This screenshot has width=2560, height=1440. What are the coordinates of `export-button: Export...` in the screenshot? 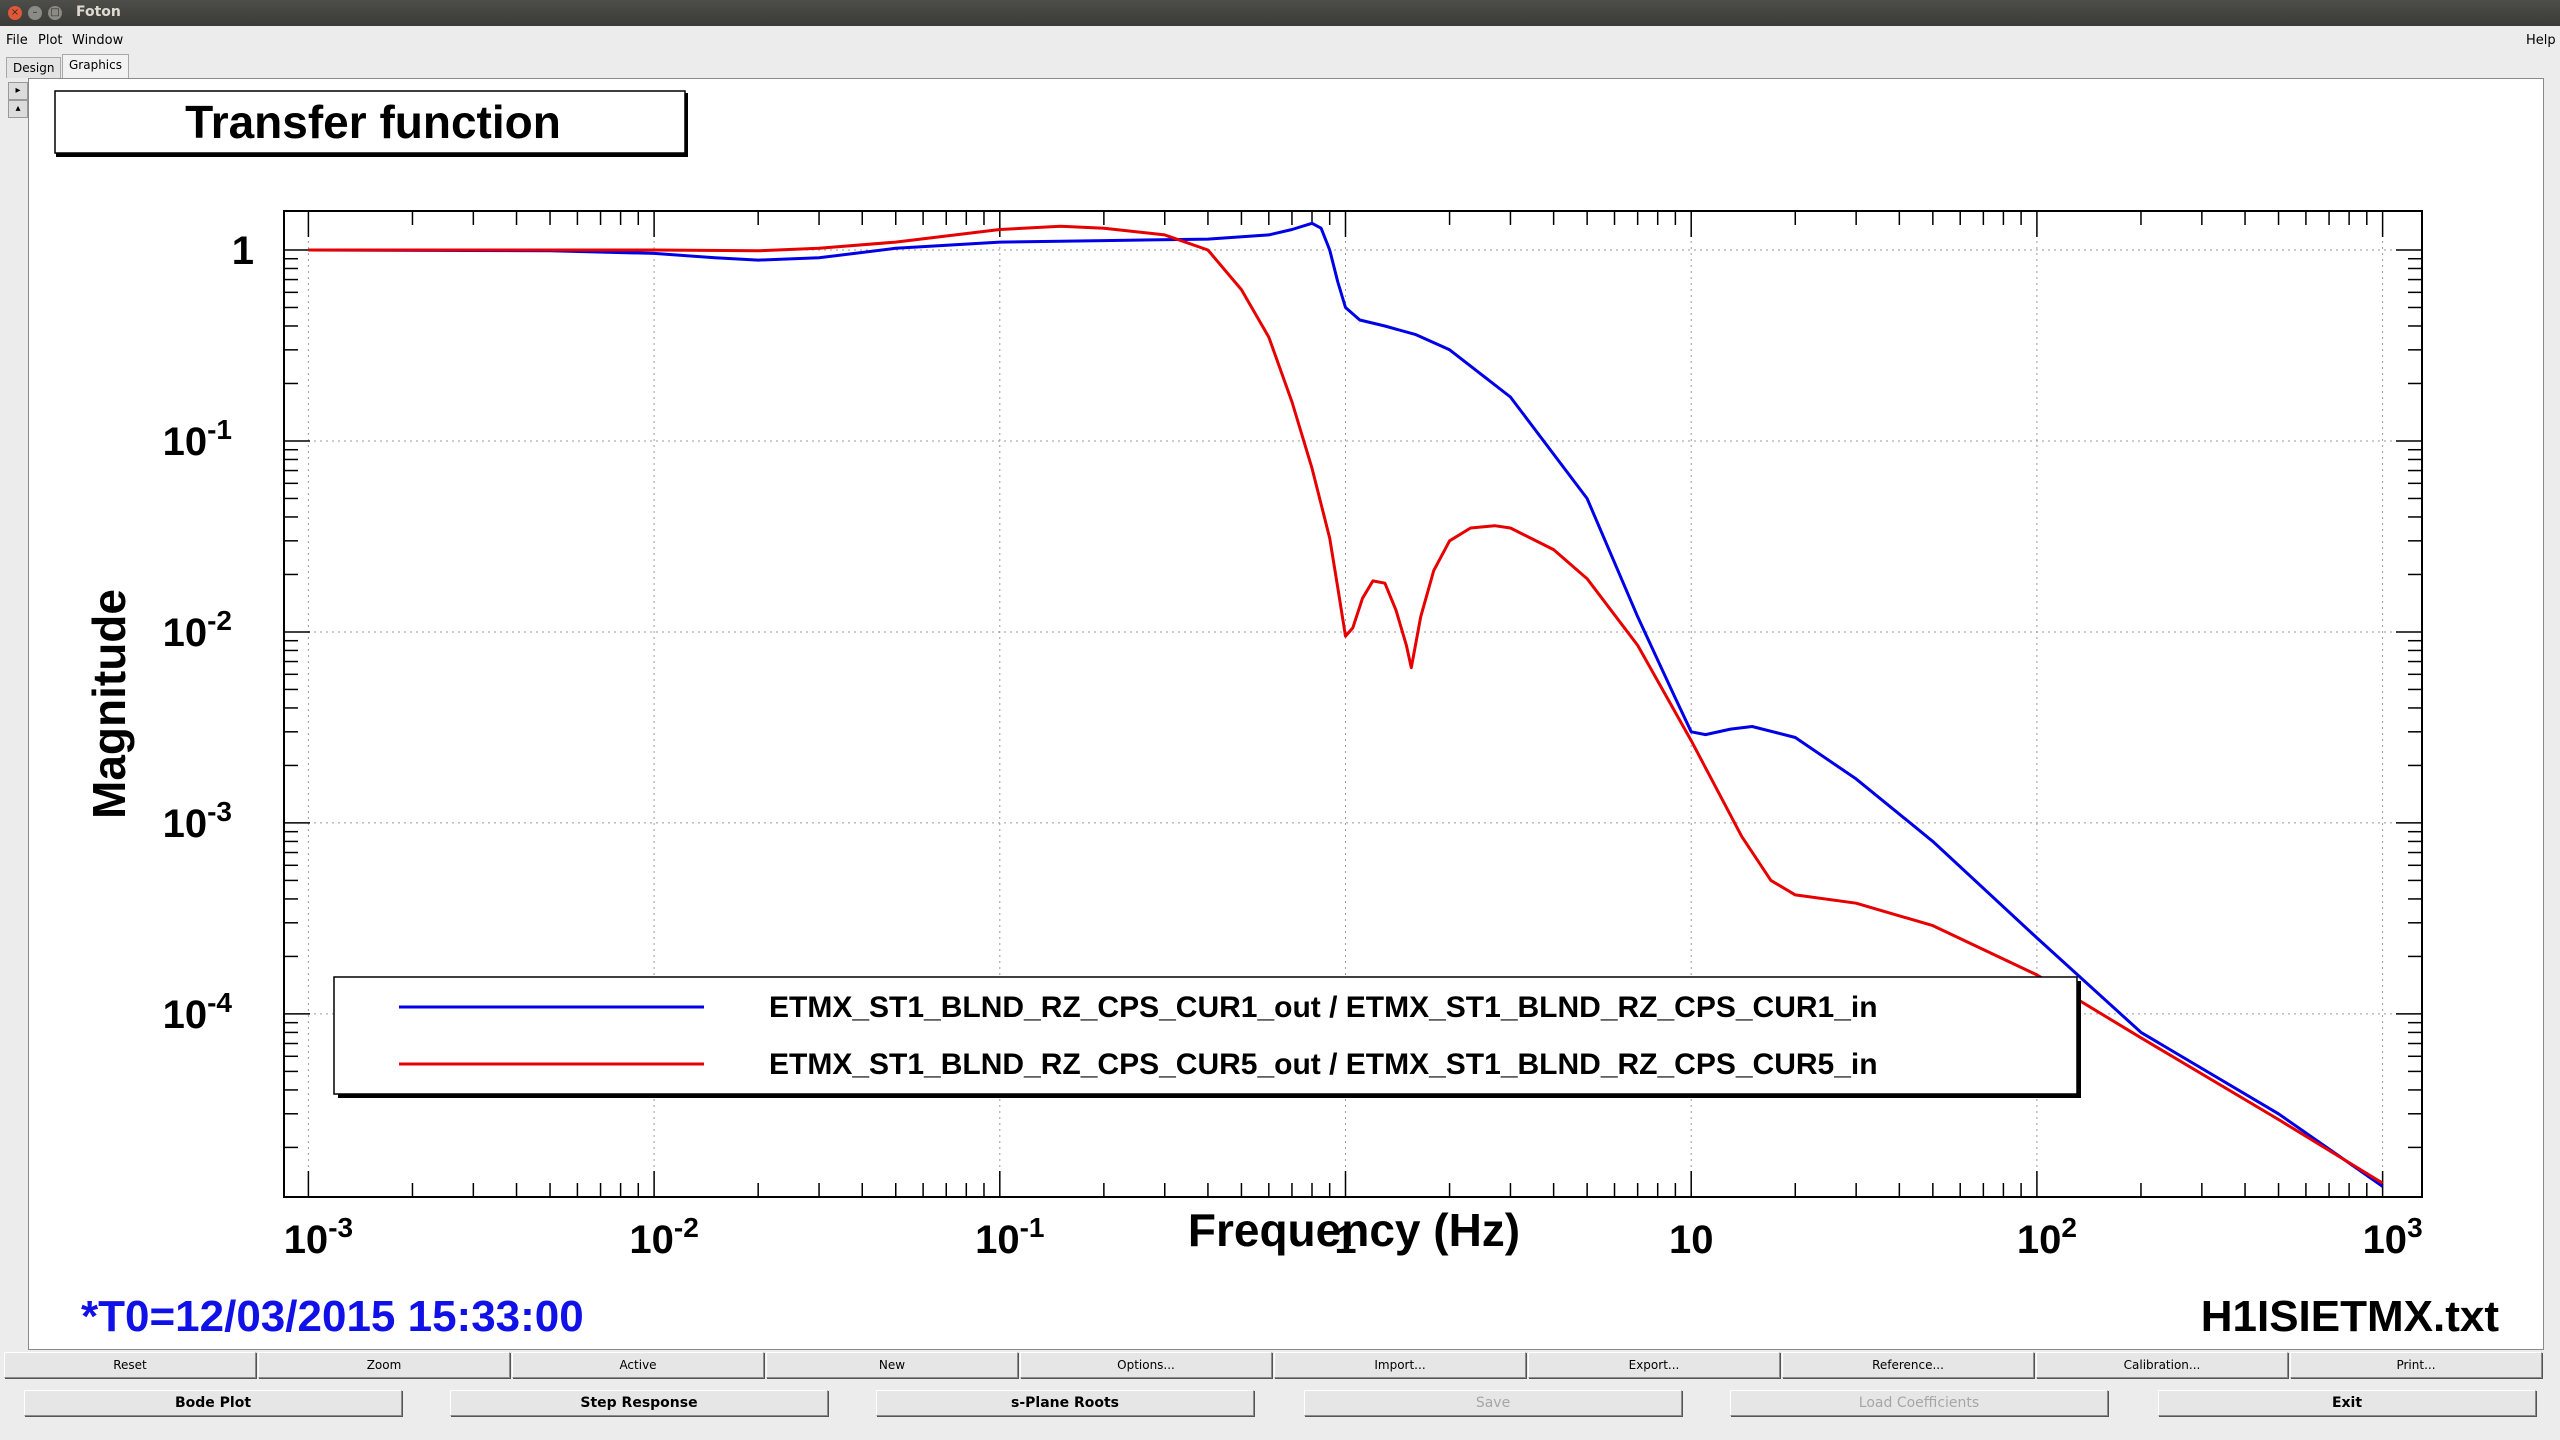 It's located at (1654, 1365).